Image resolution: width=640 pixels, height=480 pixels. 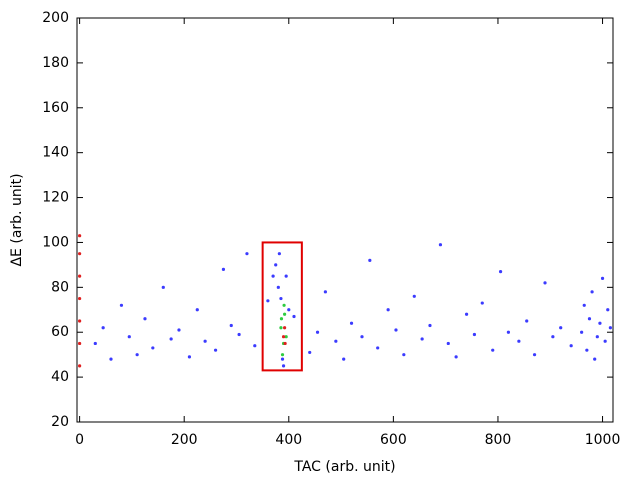 I want to click on highlight-region, so click(x=282, y=306).